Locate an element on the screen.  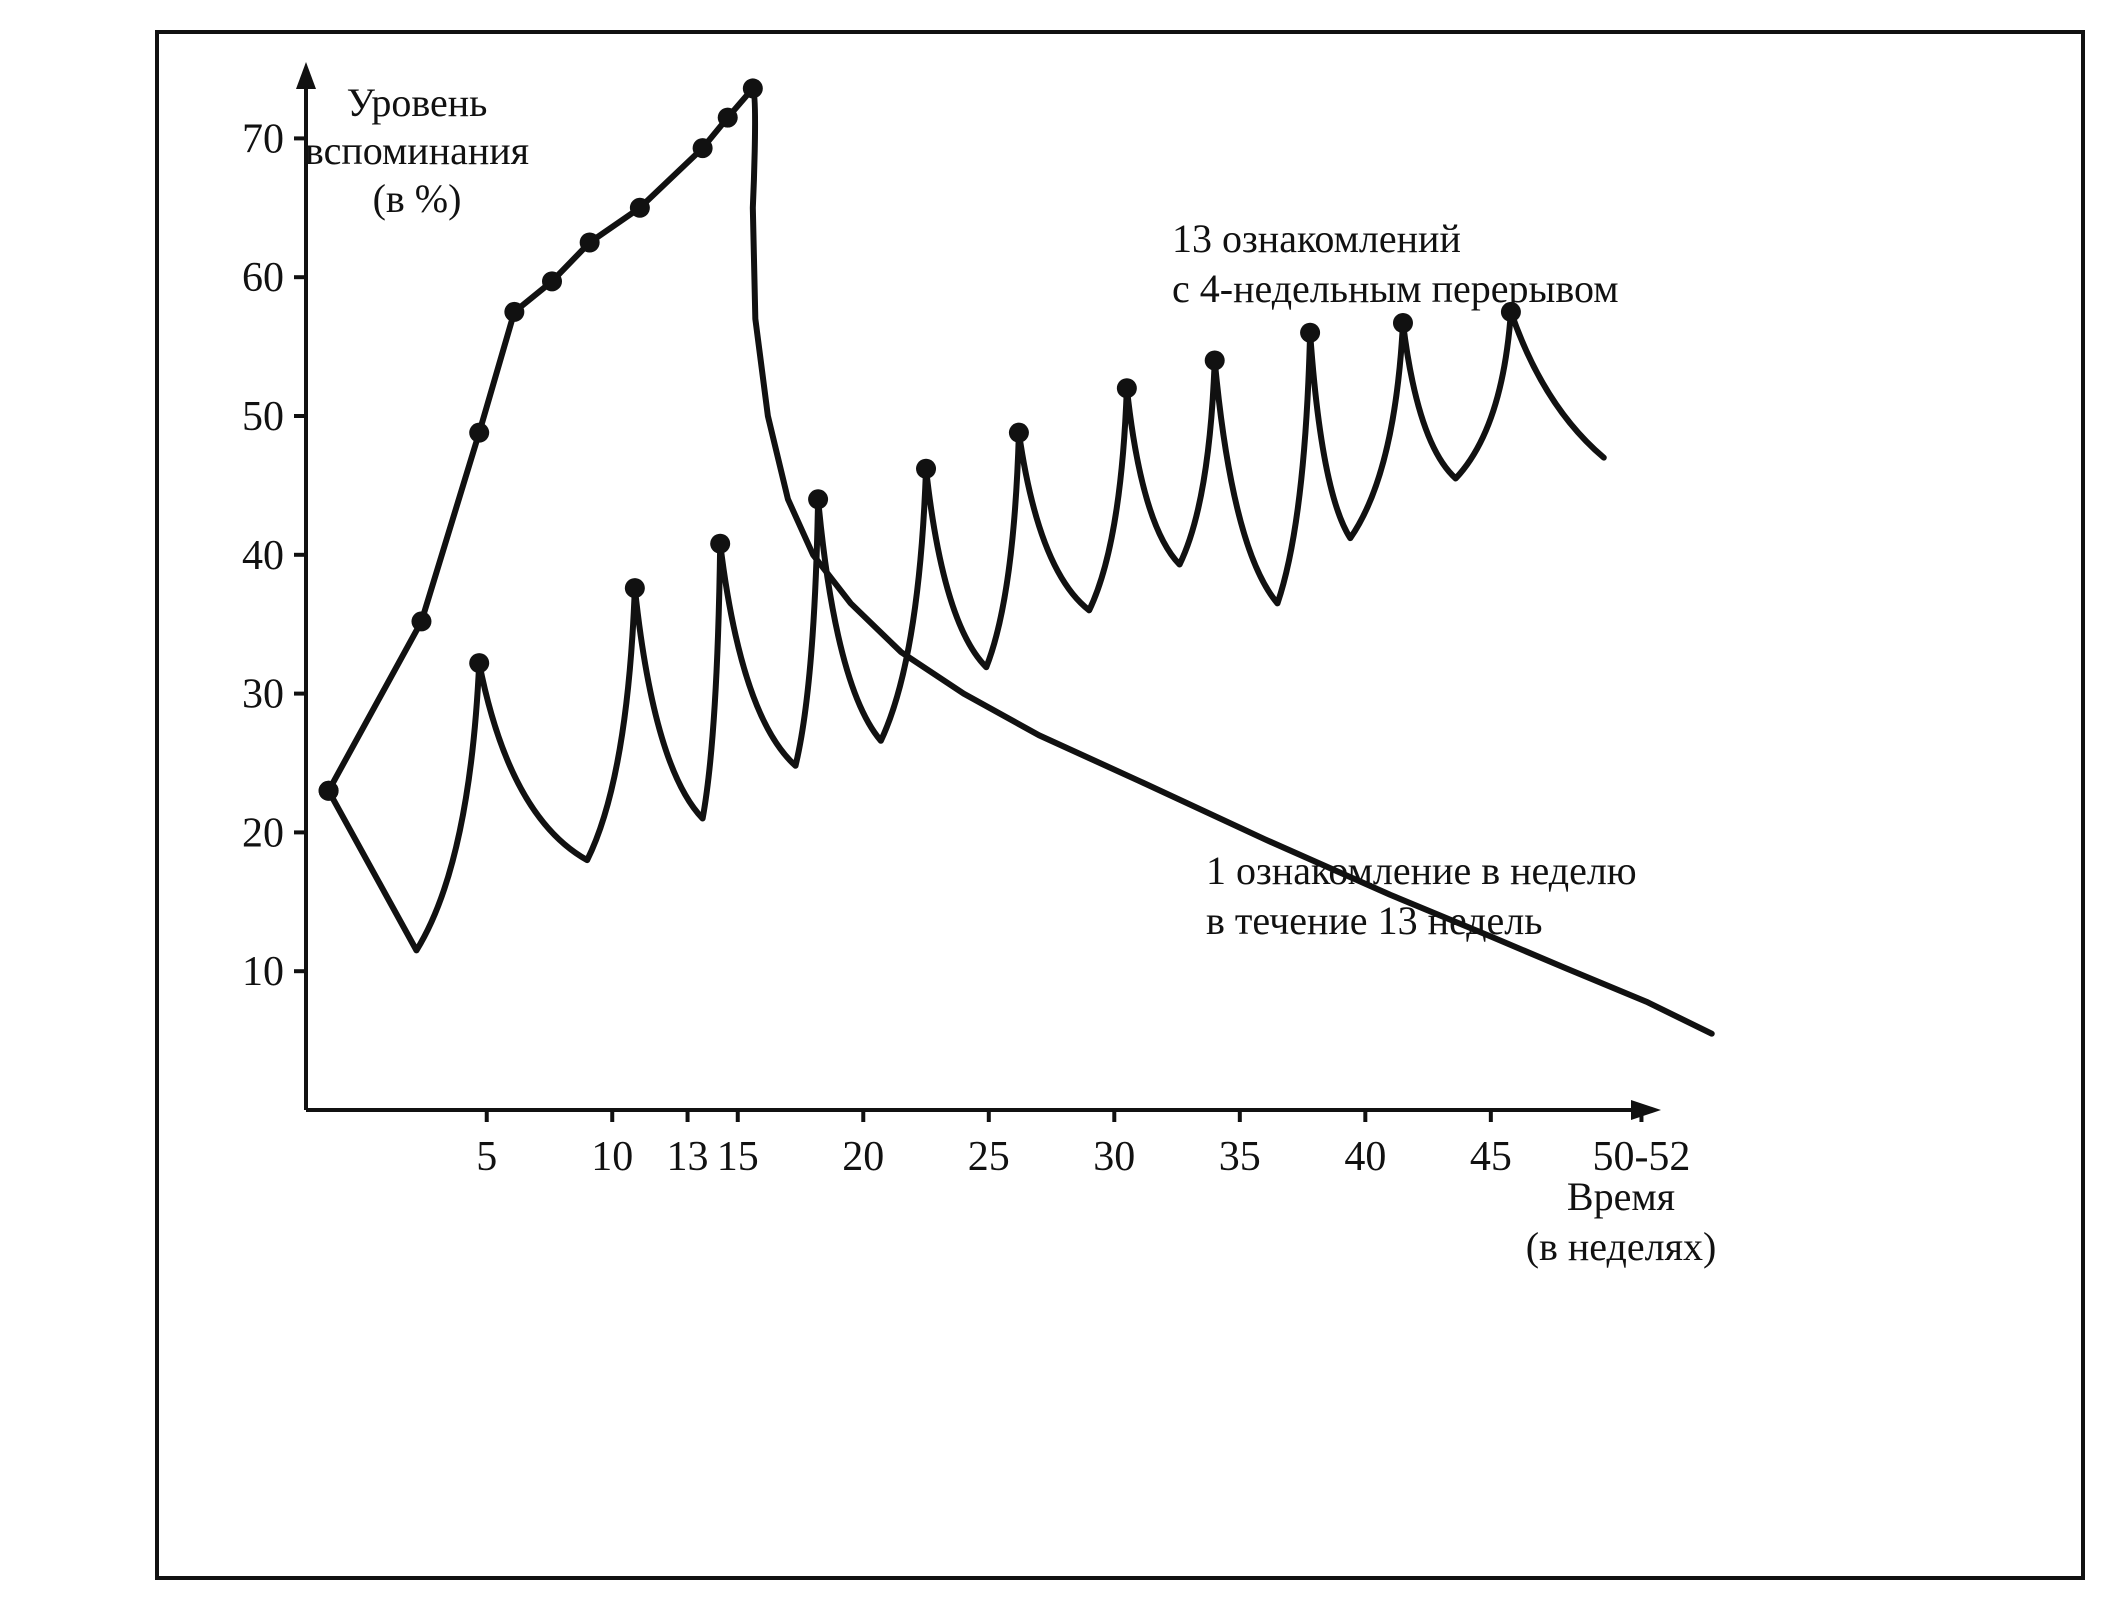
x-tick-label: 50-52 is located at coordinates (1641, 1157).